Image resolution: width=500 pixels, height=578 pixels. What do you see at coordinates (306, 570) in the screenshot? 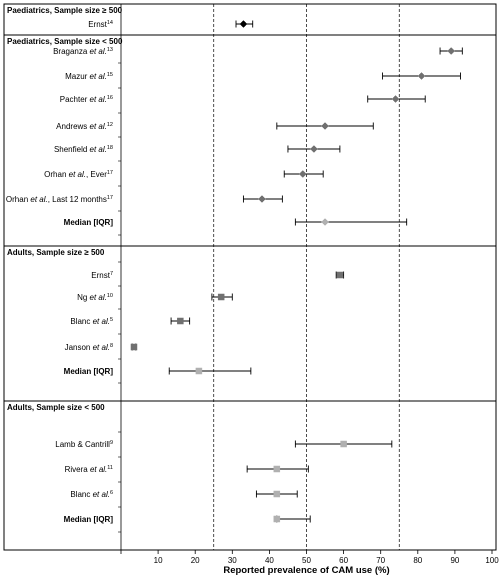
I see `x-axis-label: Reported prevalence of CAM use (%)` at bounding box center [306, 570].